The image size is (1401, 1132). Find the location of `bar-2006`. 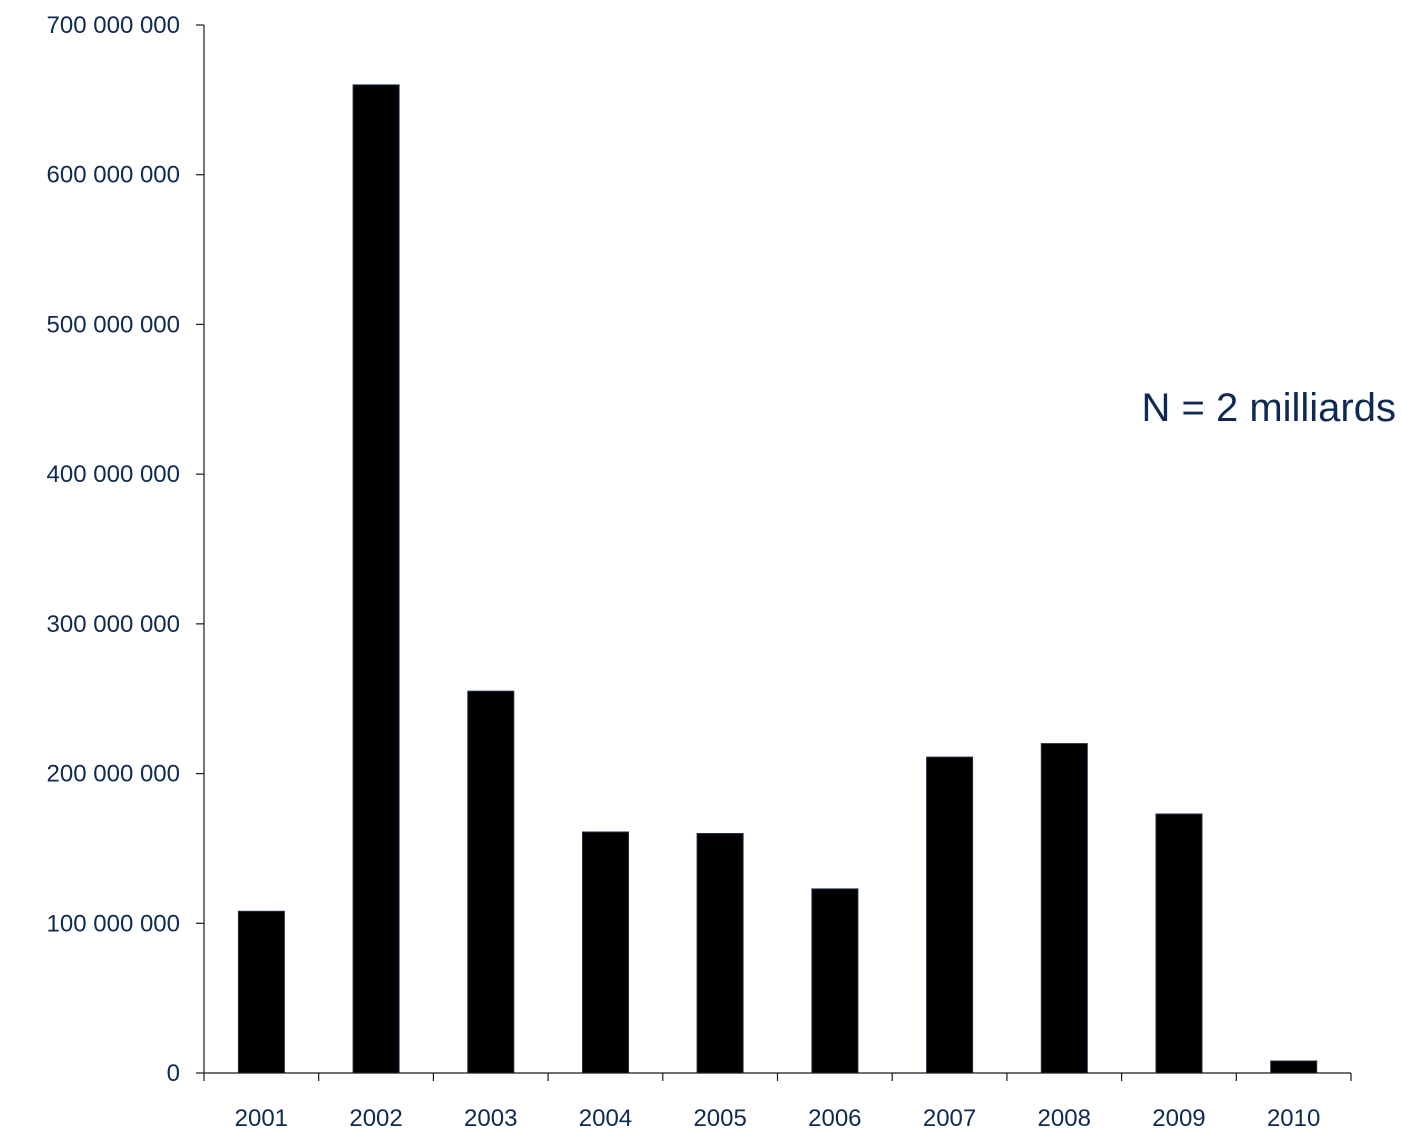

bar-2006 is located at coordinates (835, 981).